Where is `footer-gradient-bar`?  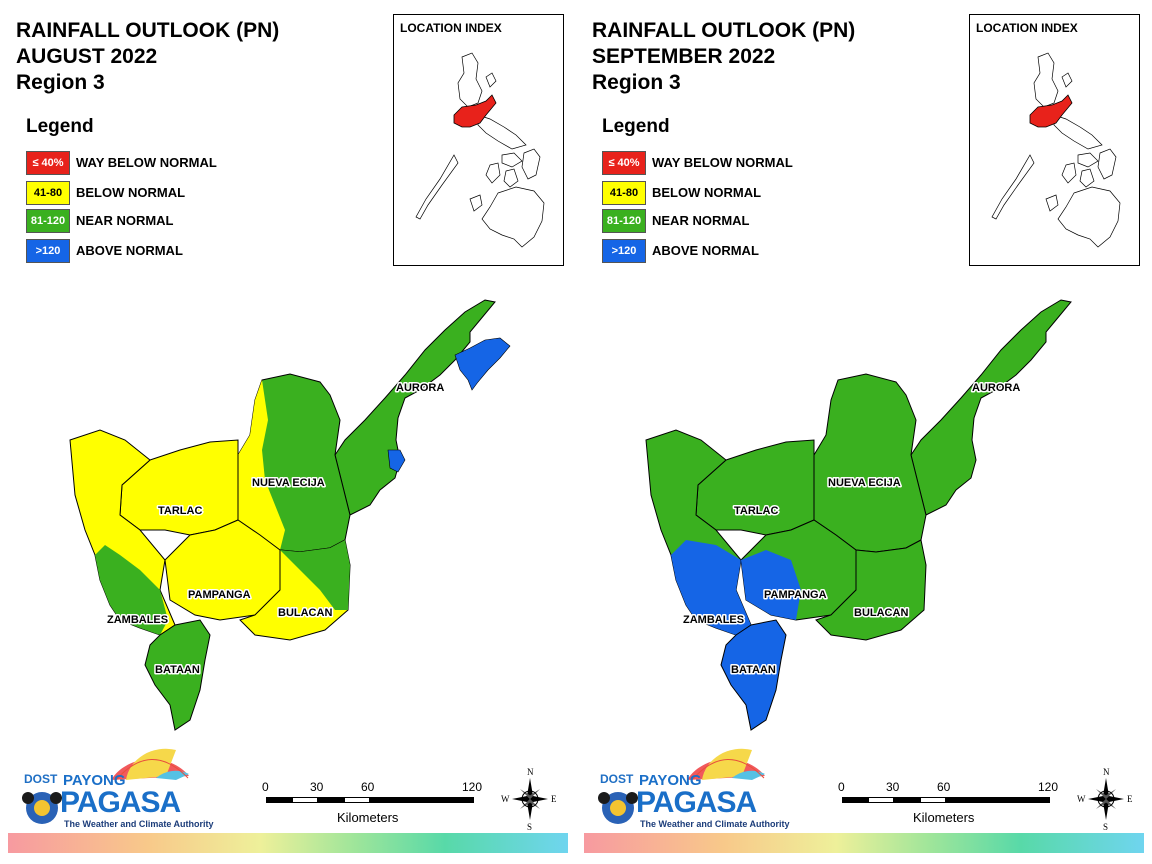
footer-gradient-bar is located at coordinates (288, 843).